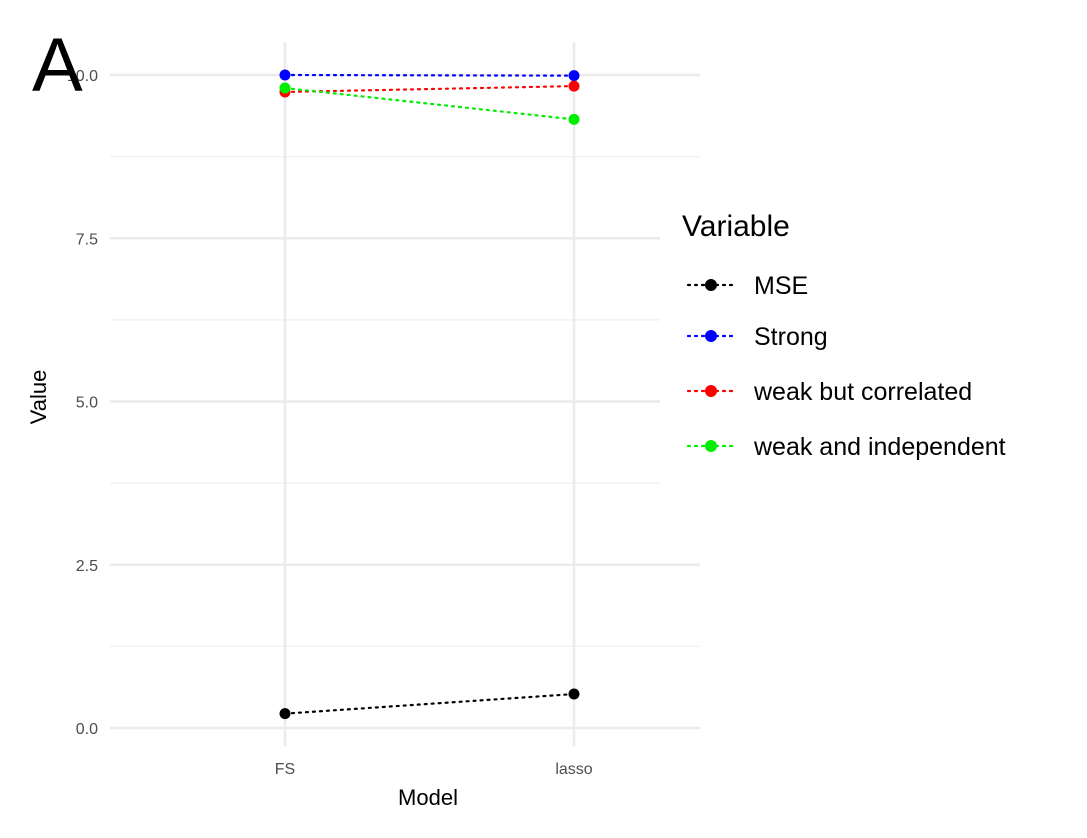 The image size is (1087, 838). I want to click on legend-label: MSE, so click(781, 286).